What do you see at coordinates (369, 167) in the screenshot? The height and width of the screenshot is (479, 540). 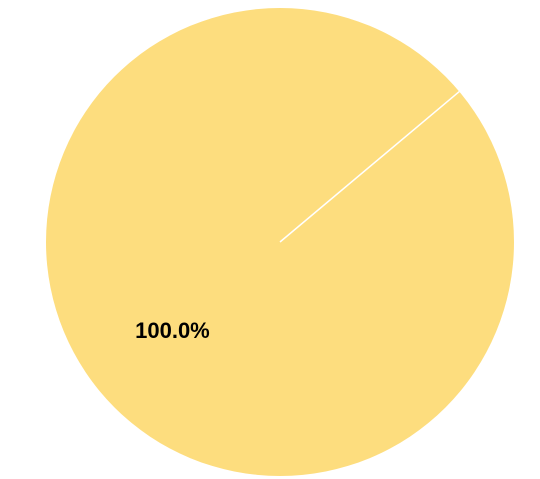 I see `slice-separator` at bounding box center [369, 167].